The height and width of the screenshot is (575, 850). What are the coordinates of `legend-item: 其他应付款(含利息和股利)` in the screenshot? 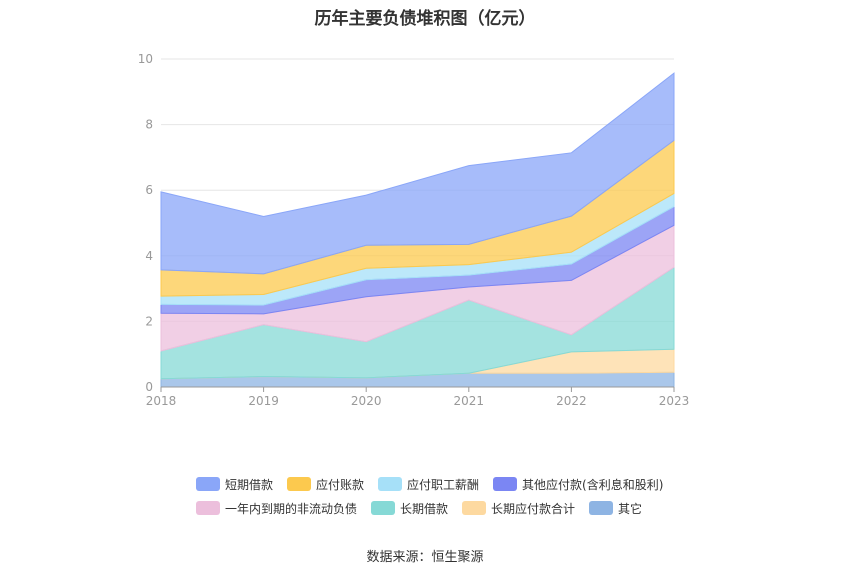 It's located at (578, 484).